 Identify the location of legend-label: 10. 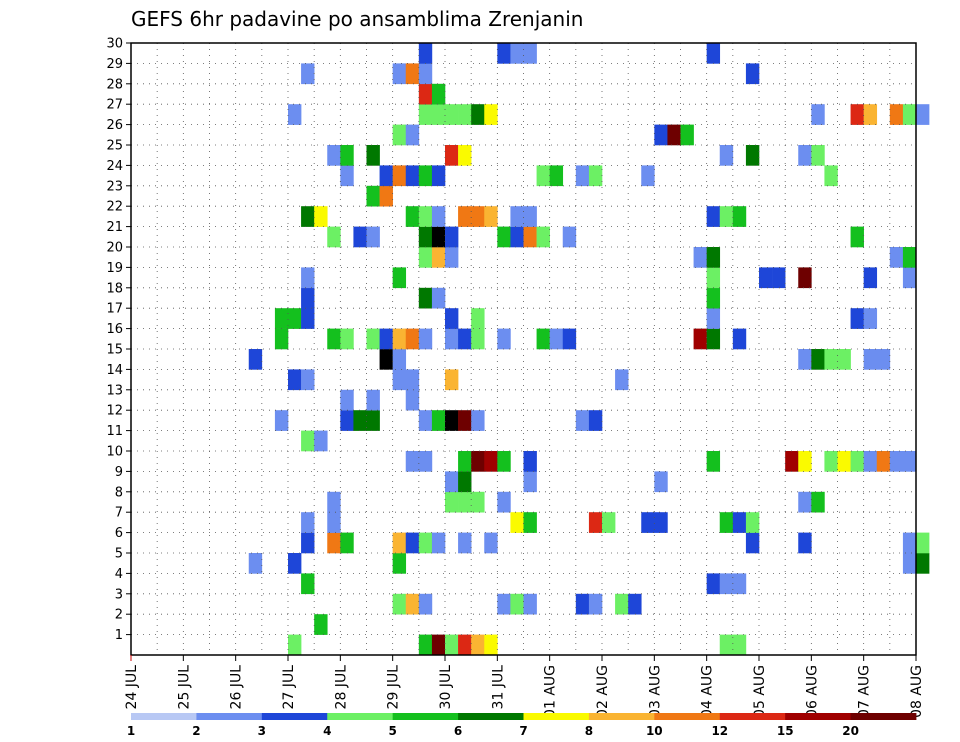
(654, 731).